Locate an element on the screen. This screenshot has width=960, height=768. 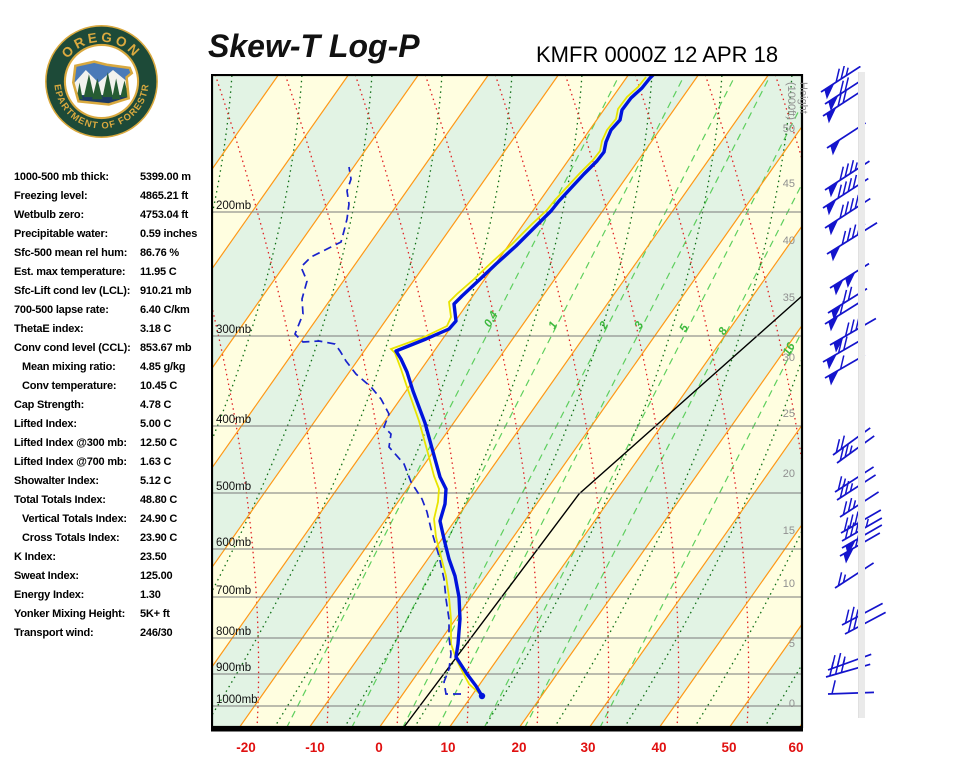
svg-text: 1000mb is located at coordinates (237, 700).